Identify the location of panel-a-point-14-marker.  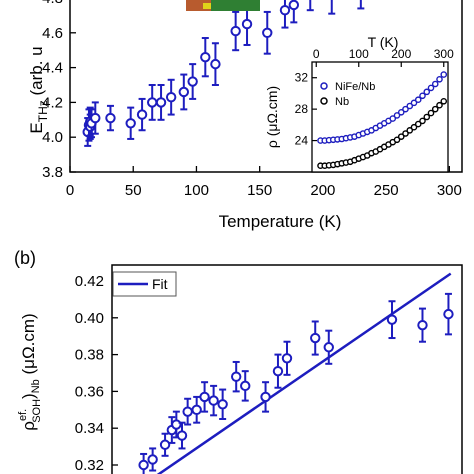
(205, 57).